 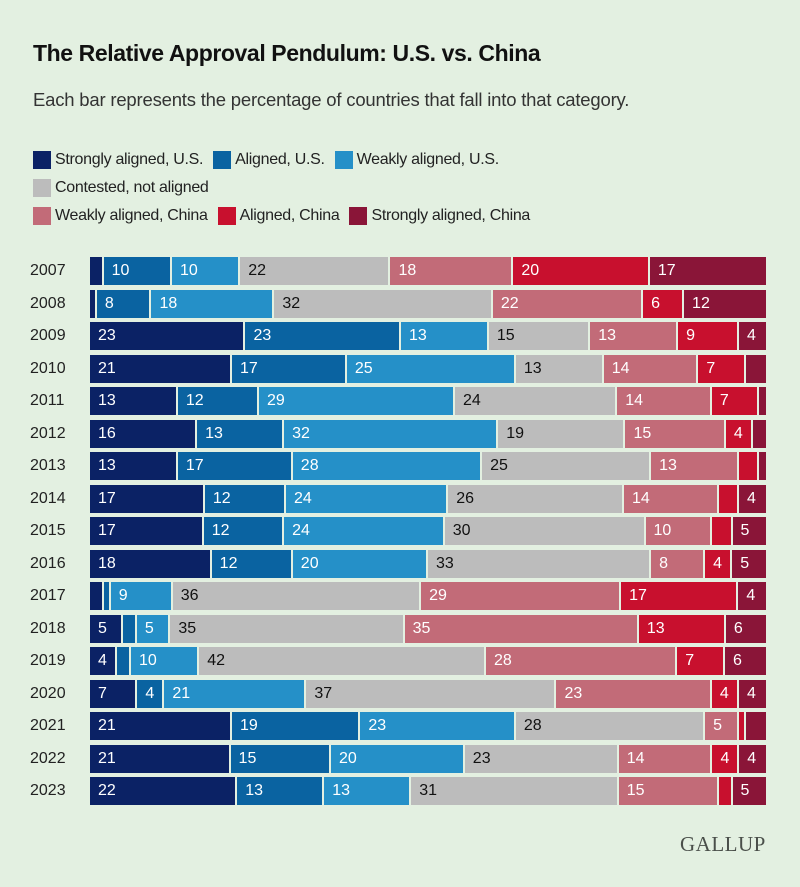 What do you see at coordinates (536, 498) in the screenshot?
I see `bar-segment-contested-2014: 26` at bounding box center [536, 498].